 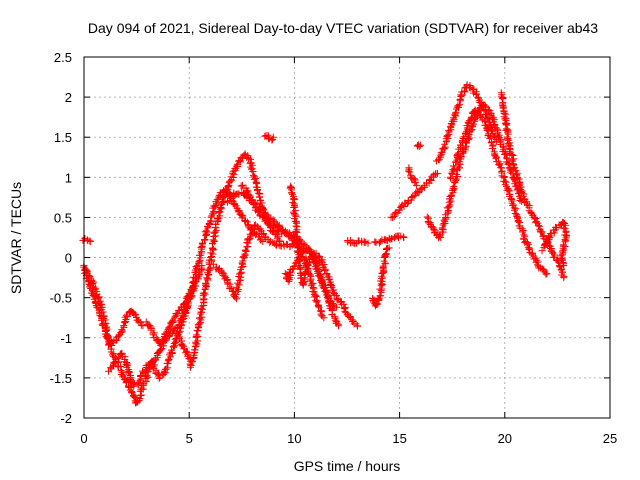 I want to click on y-tick-label: 0, so click(x=68, y=258).